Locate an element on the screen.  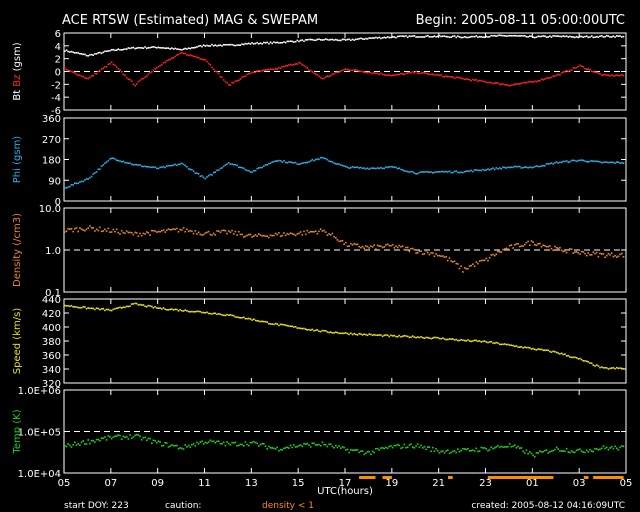
y-tick-label: 0 is located at coordinates (58, 202).